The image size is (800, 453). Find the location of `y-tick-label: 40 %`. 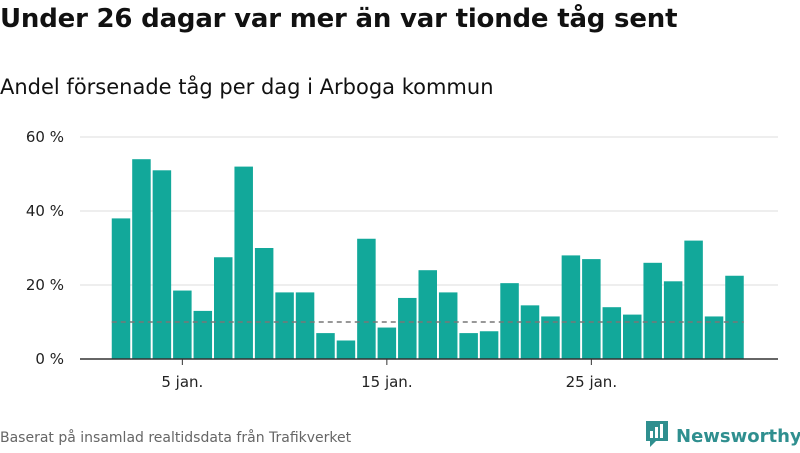

y-tick-label: 40 % is located at coordinates (45, 211).